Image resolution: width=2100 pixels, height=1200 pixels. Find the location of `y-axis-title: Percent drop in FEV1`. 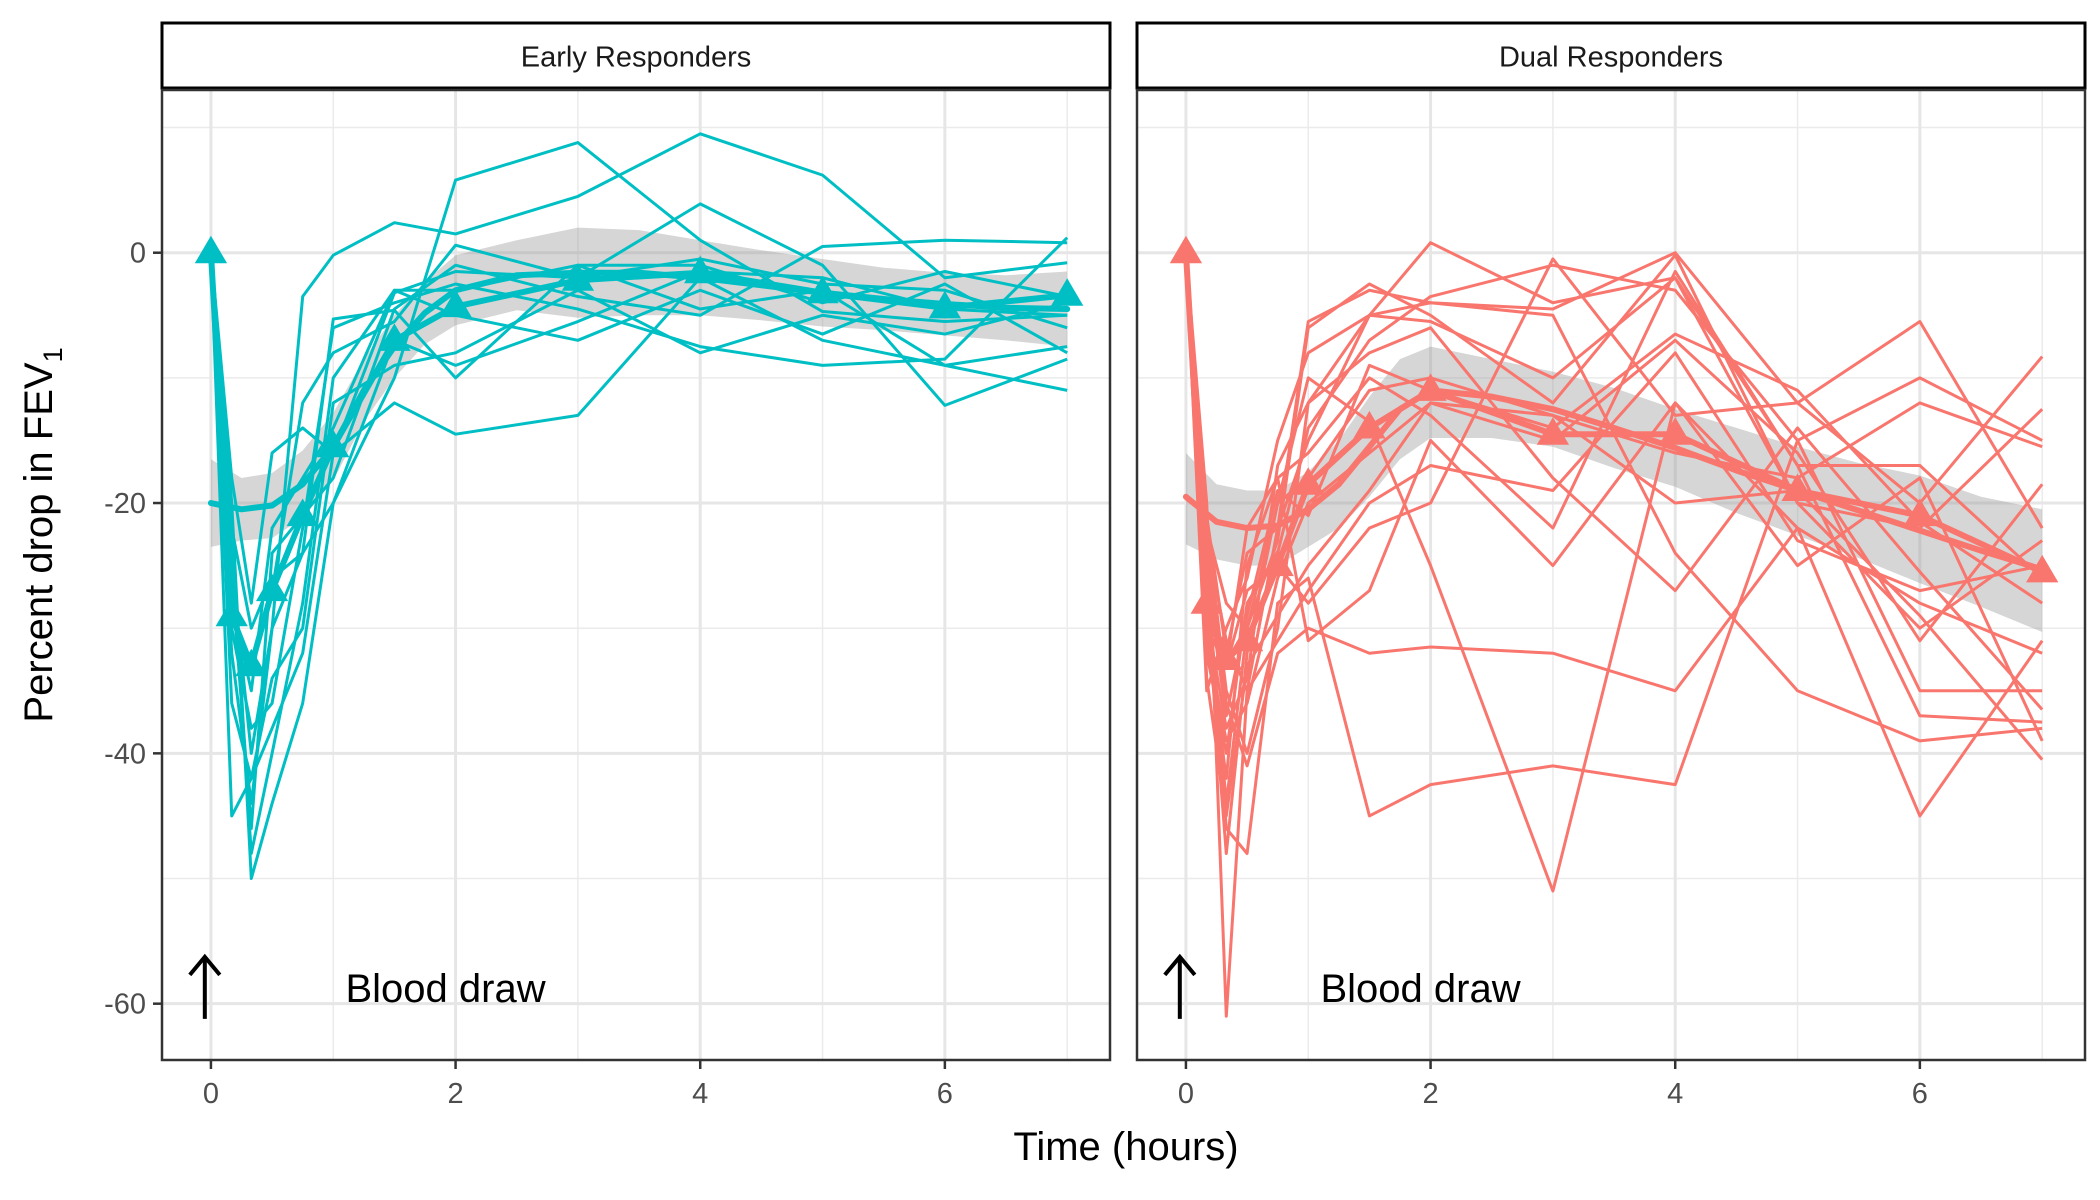

y-axis-title: Percent drop in FEV1 is located at coordinates (42, 534).